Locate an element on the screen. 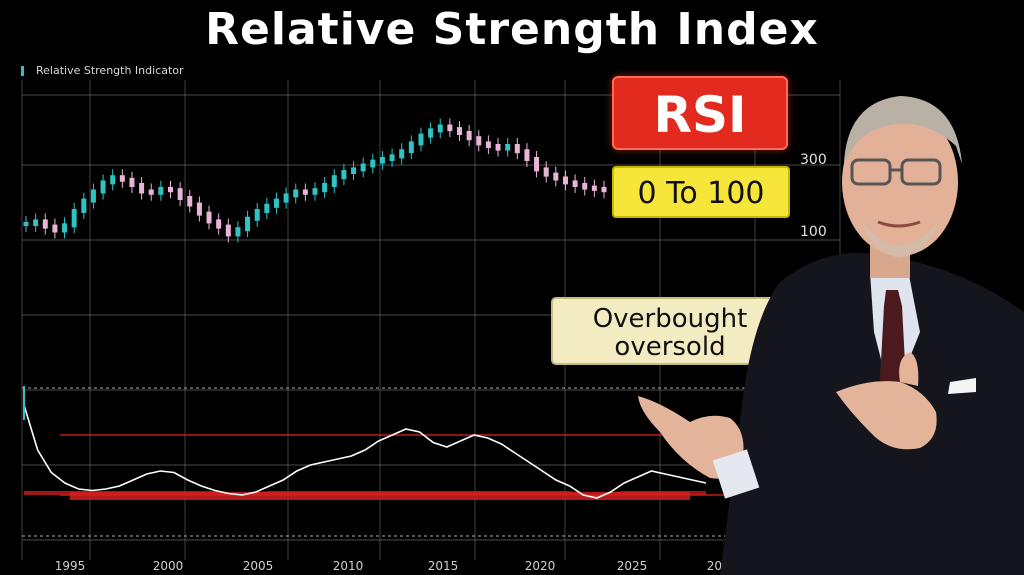  x-tick-label-3: 2010 is located at coordinates (348, 566).